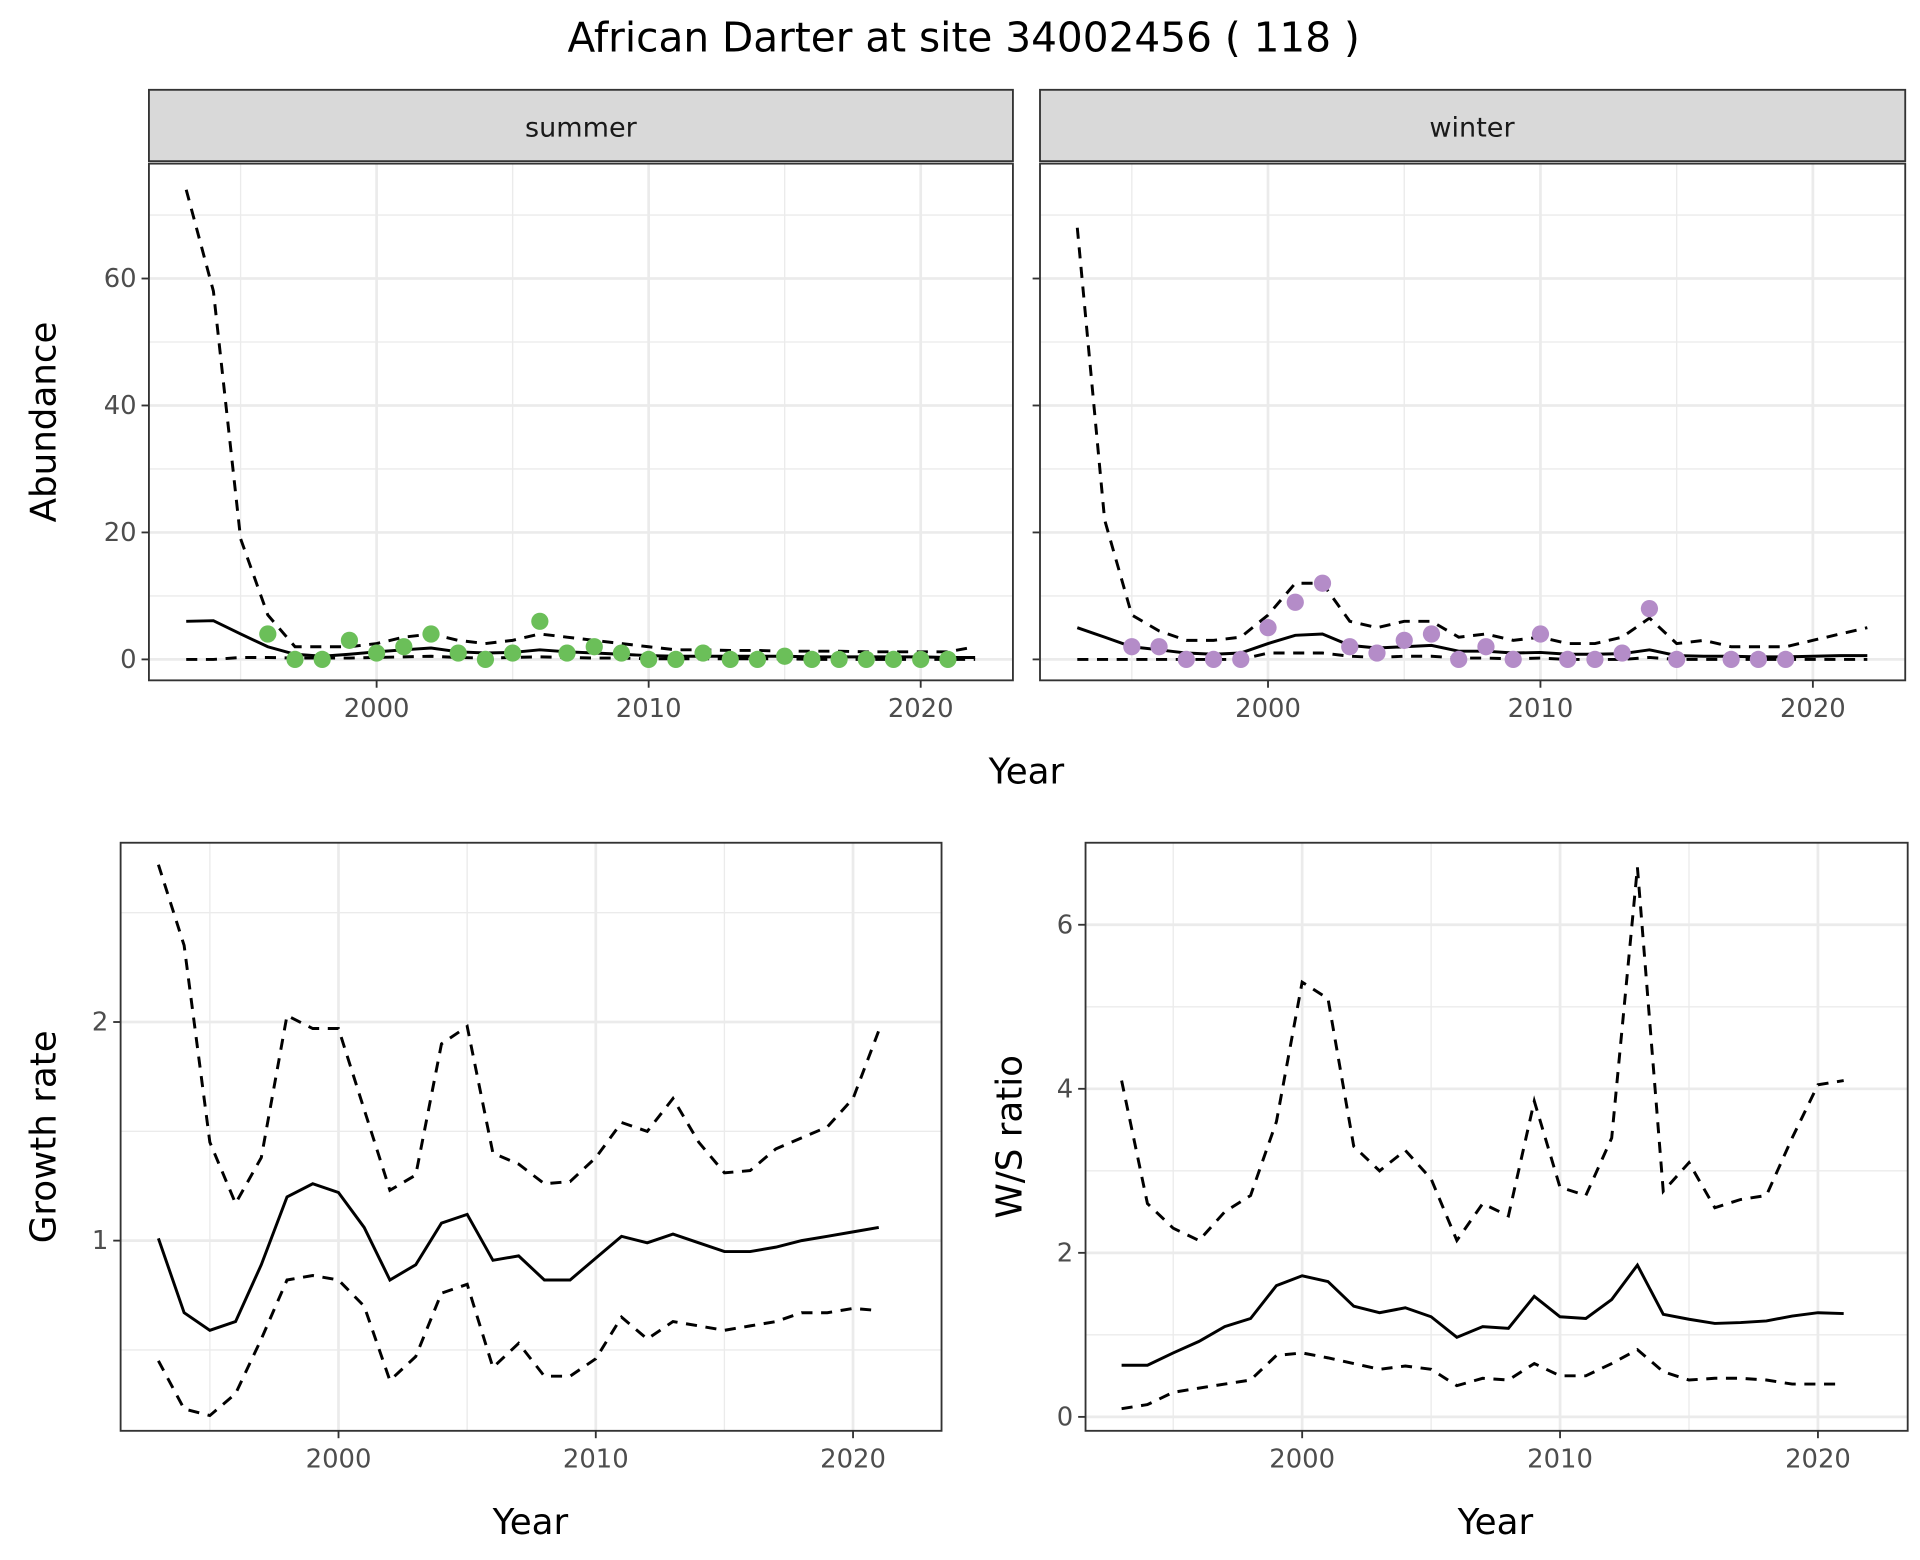 This screenshot has height=1560, width=1920. Describe the element at coordinates (100, 1241) in the screenshot. I see `growth-y-tick-label: 1` at that location.